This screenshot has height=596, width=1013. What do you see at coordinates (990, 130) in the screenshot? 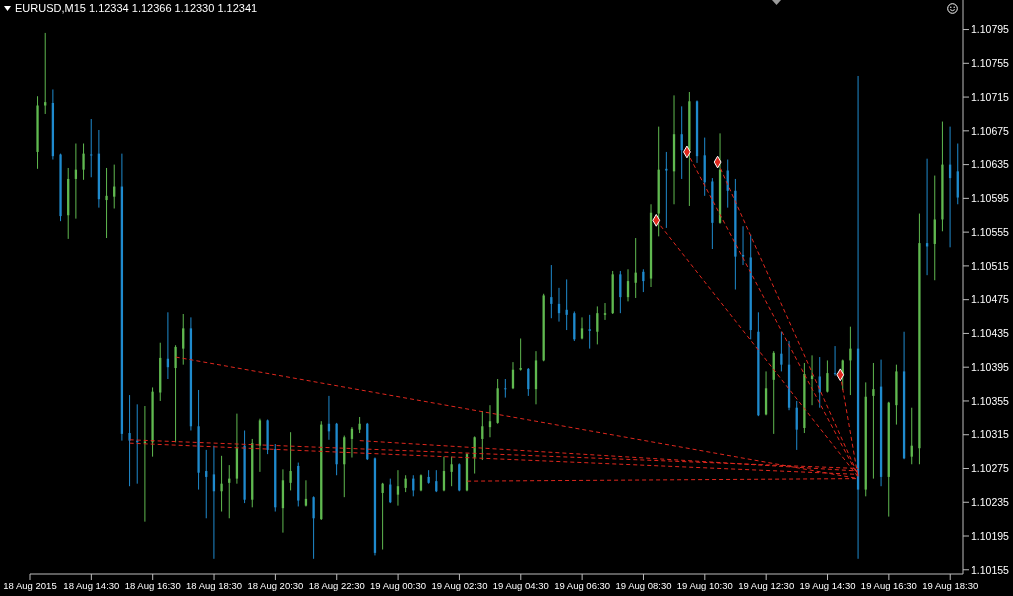
I see `y-tick-label: 1.10675` at bounding box center [990, 130].